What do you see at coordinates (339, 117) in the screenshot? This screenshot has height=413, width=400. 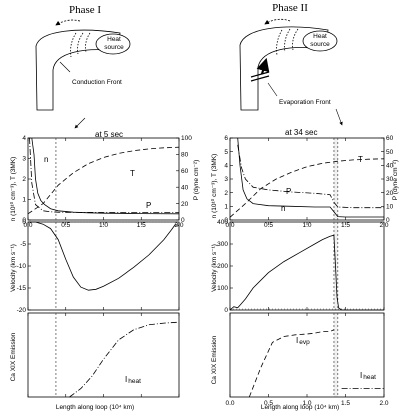 I see `phase2-down-arrow` at bounding box center [339, 117].